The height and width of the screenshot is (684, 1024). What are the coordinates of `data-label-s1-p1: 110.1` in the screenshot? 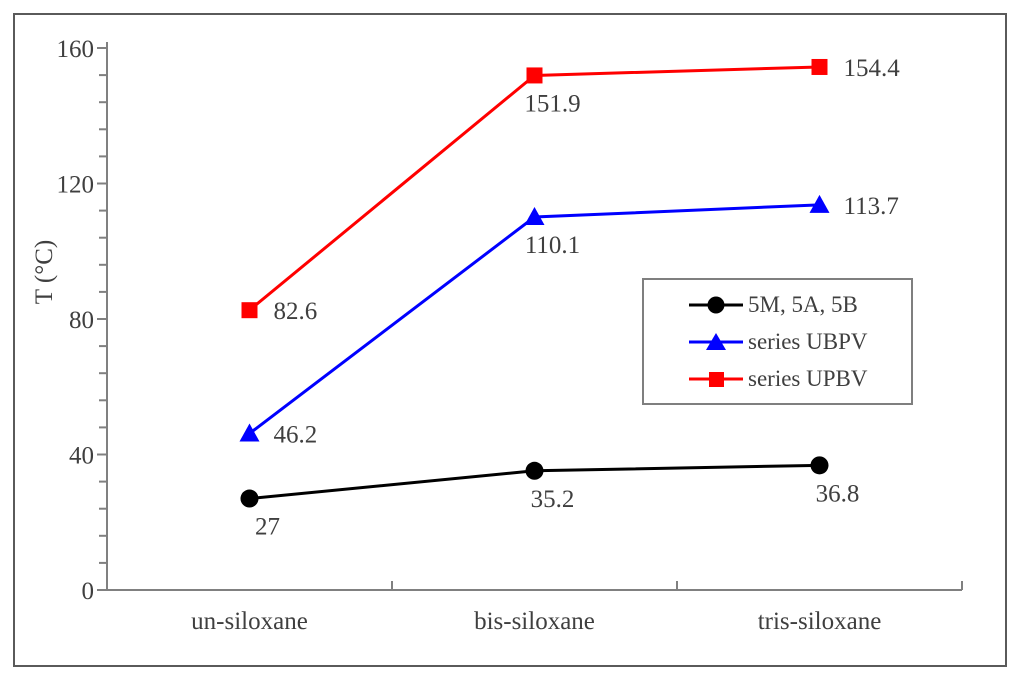 It's located at (552, 245).